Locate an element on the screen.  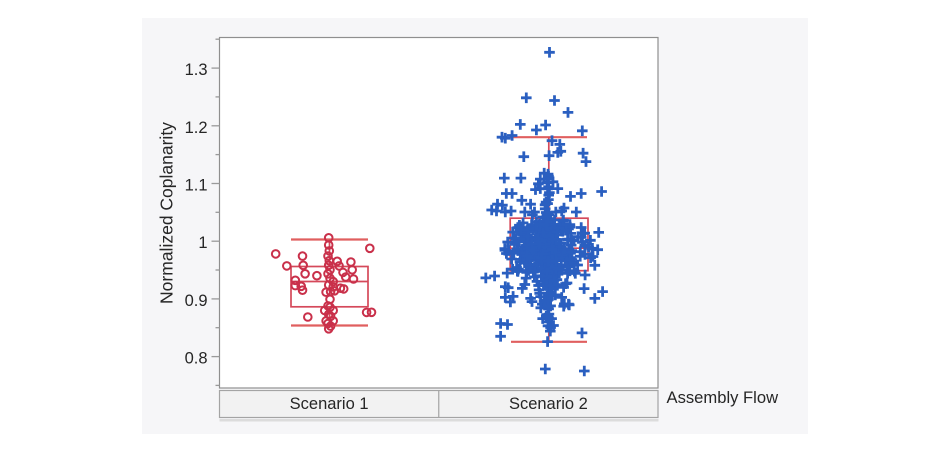
svg-text: 1.2 is located at coordinates (196, 128).